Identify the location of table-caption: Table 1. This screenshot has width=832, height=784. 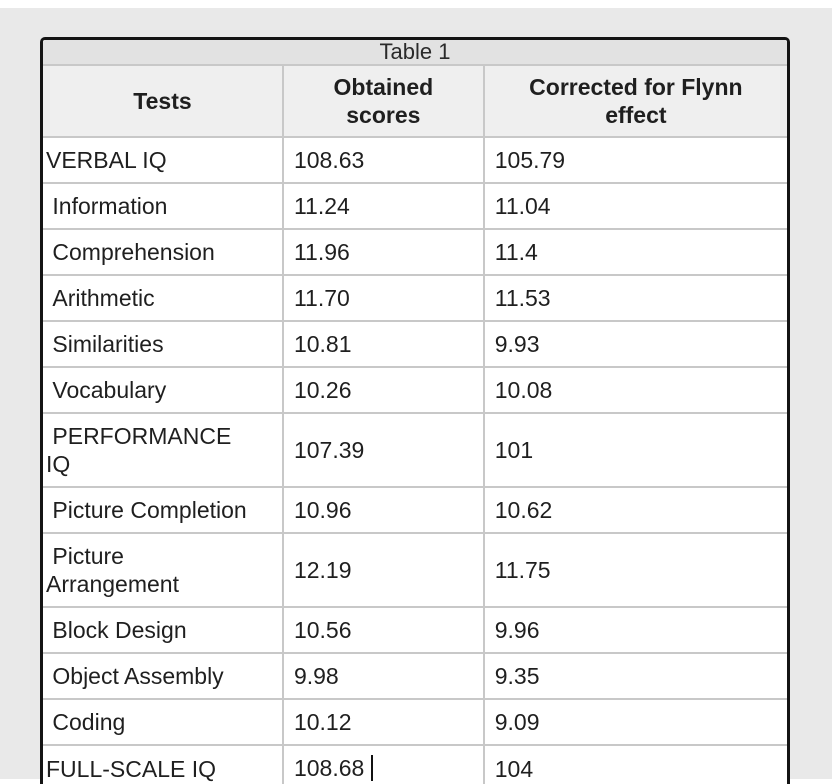
(415, 53).